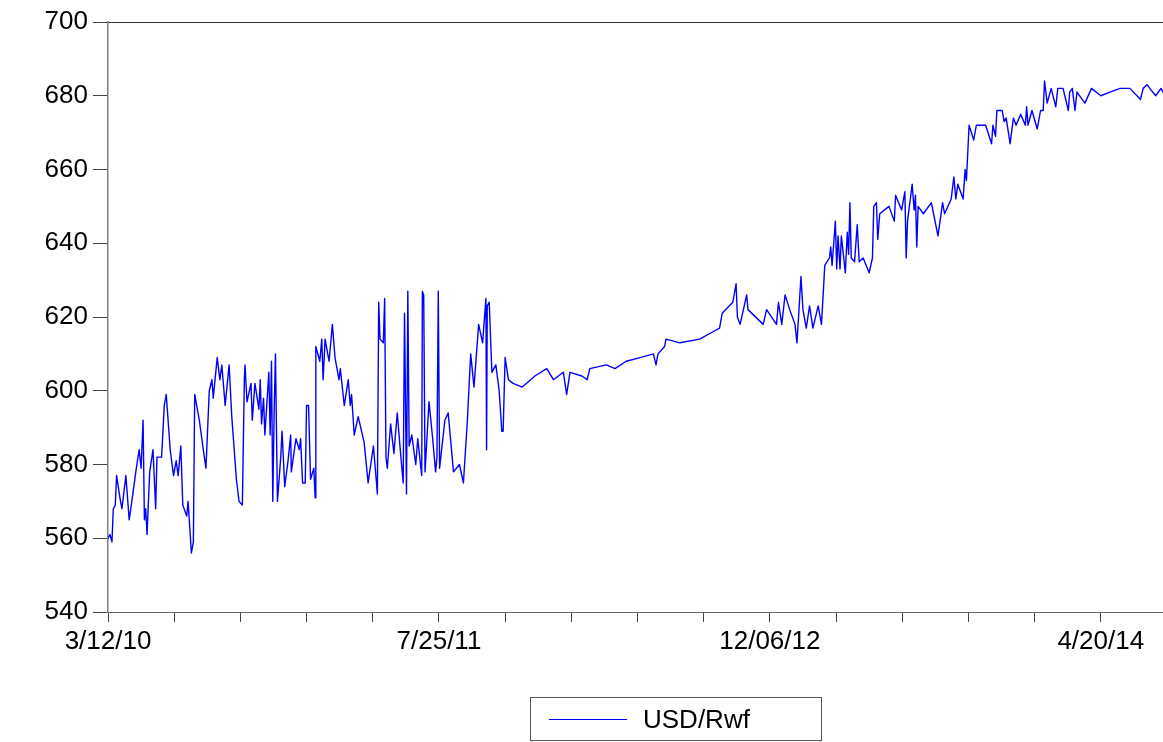 The width and height of the screenshot is (1163, 742). What do you see at coordinates (66, 241) in the screenshot?
I see `y-tick-label: 640` at bounding box center [66, 241].